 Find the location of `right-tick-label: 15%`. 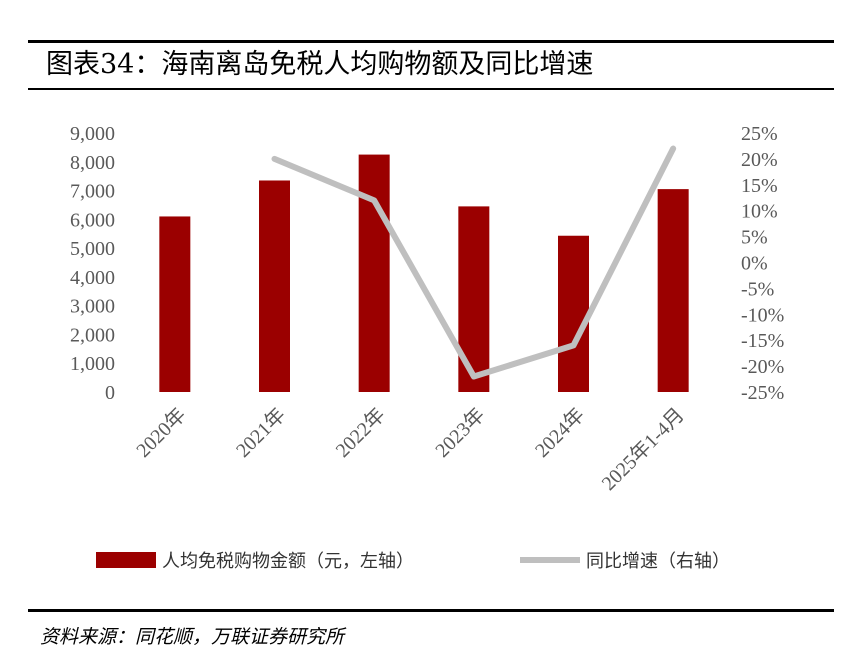

right-tick-label: 15% is located at coordinates (759, 186).